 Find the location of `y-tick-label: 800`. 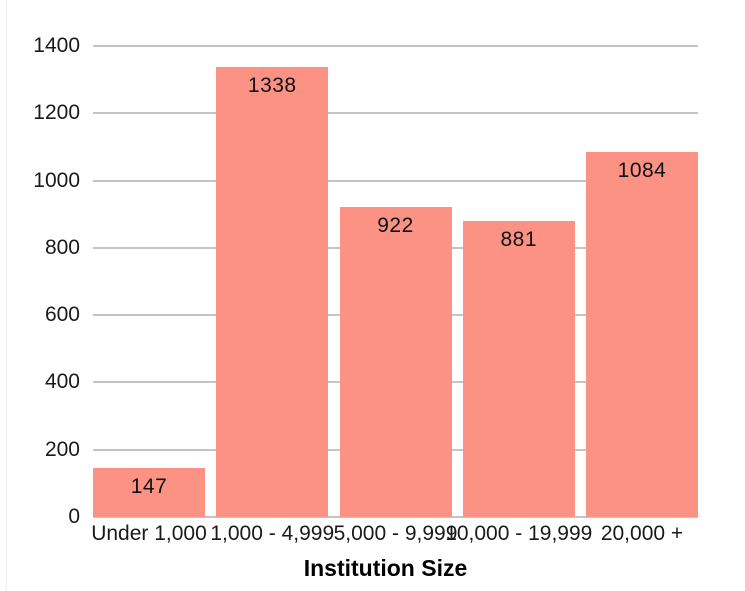

y-tick-label: 800 is located at coordinates (62, 247).